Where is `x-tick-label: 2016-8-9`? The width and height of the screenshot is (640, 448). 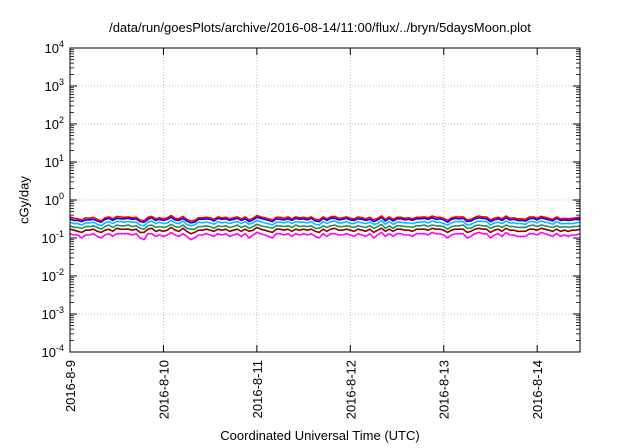 x-tick-label: 2016-8-9 is located at coordinates (70, 386).